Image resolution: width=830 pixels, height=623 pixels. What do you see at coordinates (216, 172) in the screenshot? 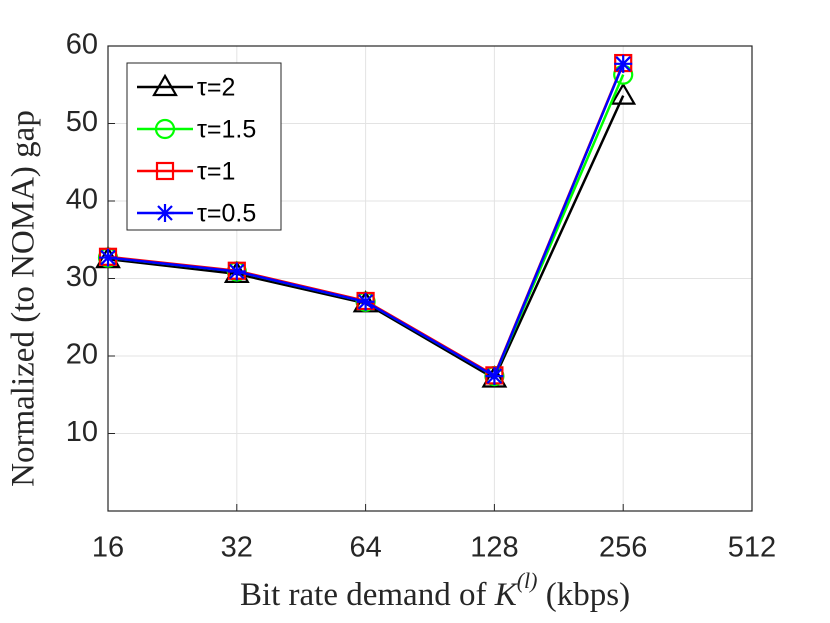
I see `legend-label: τ=1` at bounding box center [216, 172].